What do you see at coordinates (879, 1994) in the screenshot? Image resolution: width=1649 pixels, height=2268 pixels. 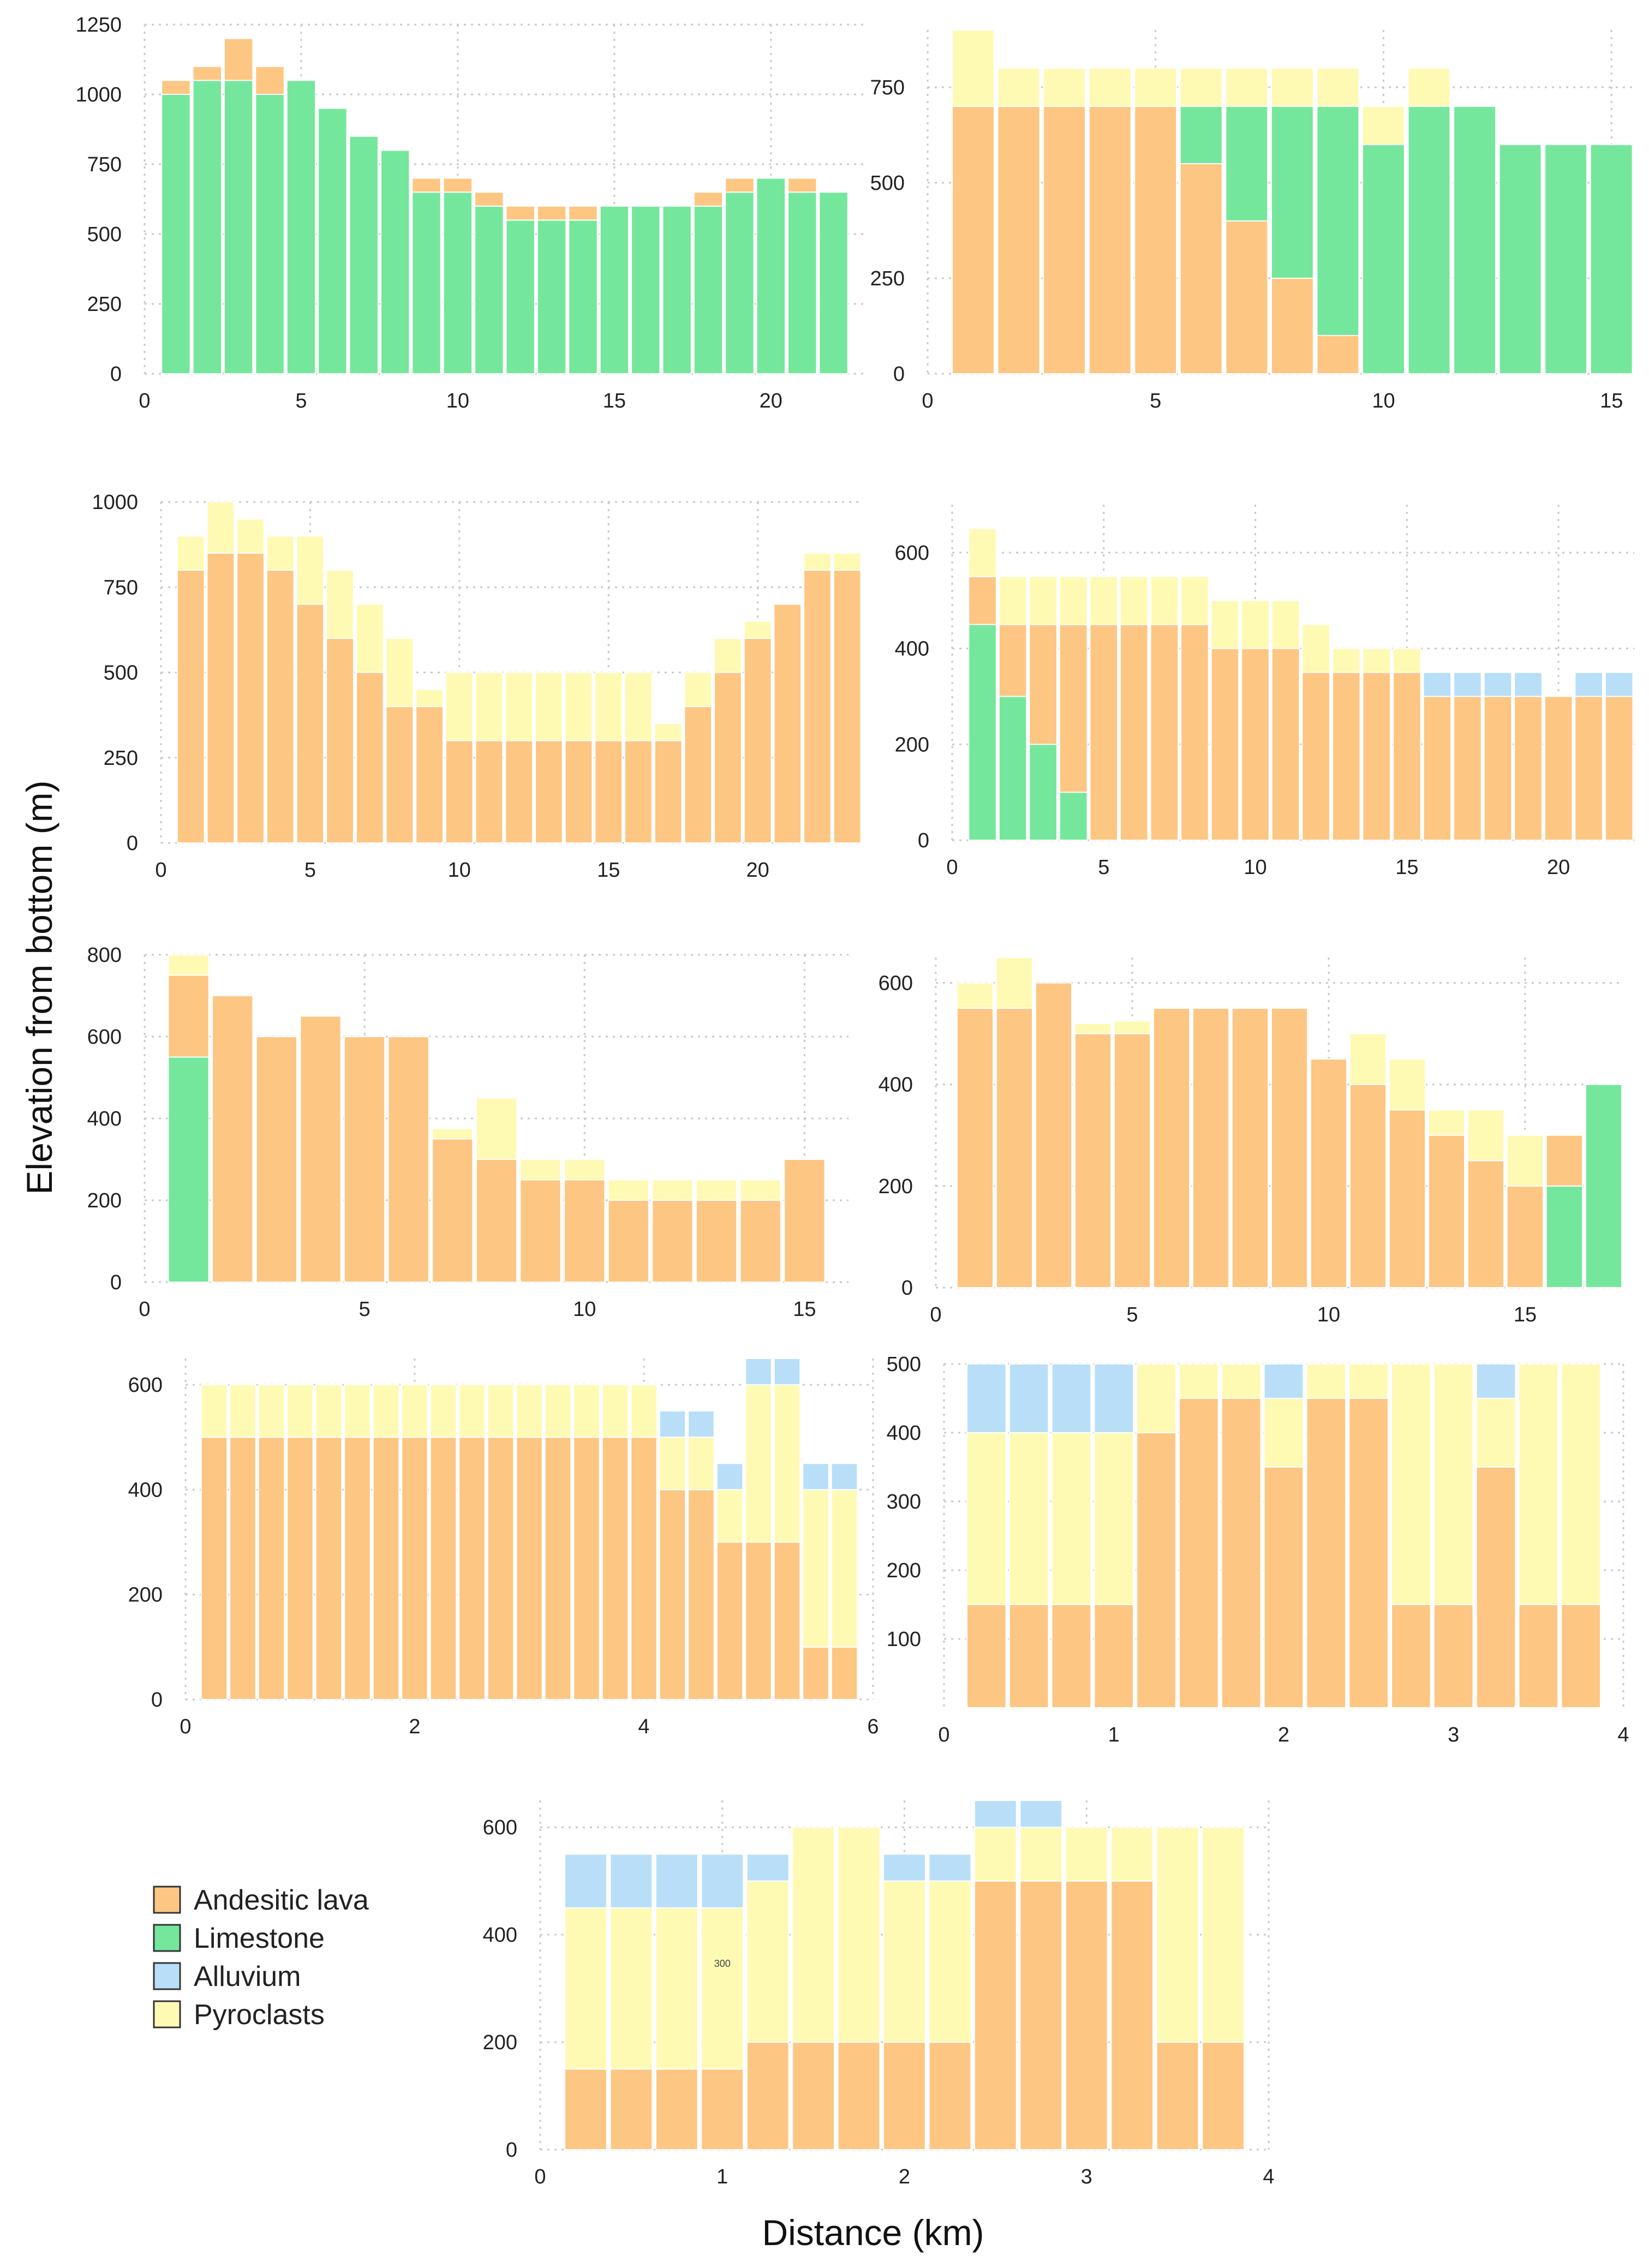 I see `chart-panel-9: 0 1 2 3 4 0 200 400 600` at bounding box center [879, 1994].